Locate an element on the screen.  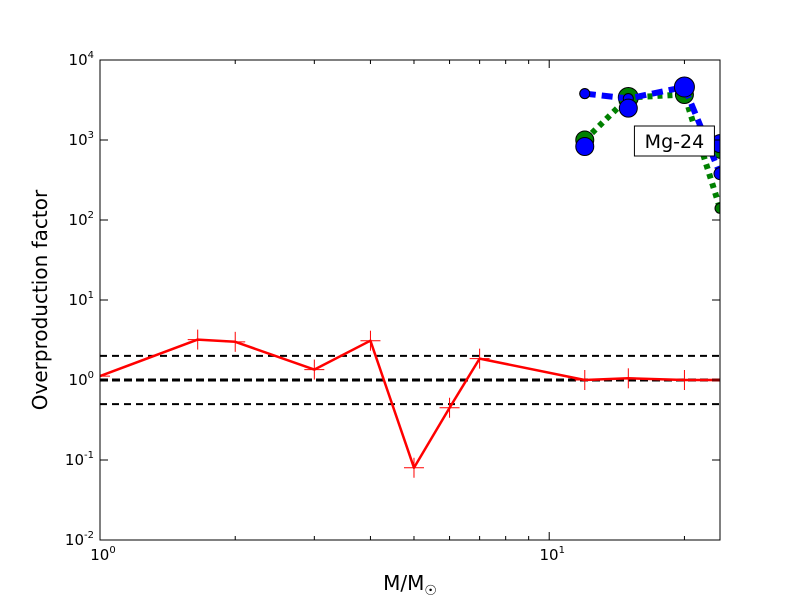
annotation-box is located at coordinates (674, 141).